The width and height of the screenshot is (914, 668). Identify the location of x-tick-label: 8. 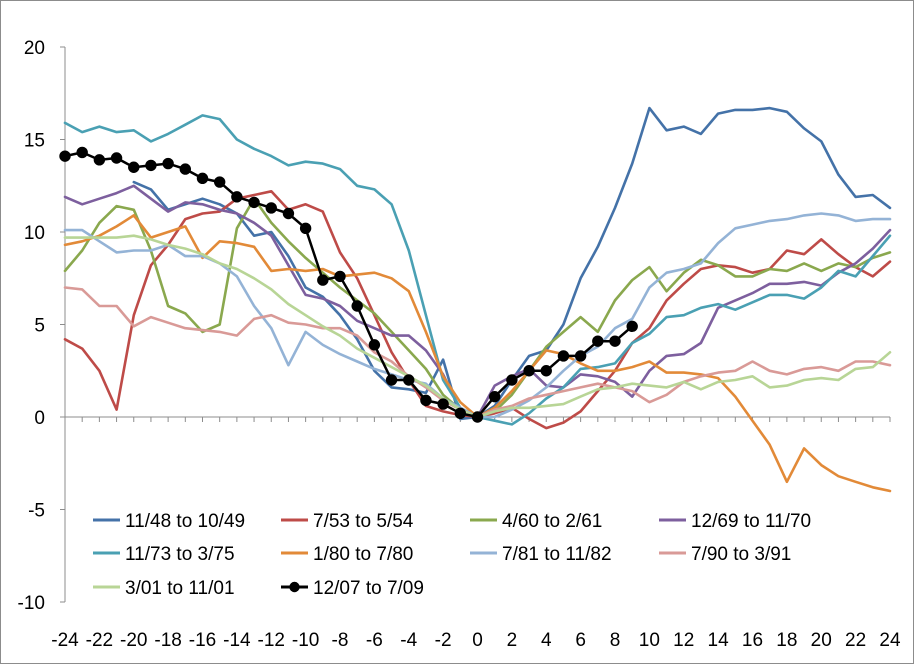
(615, 640).